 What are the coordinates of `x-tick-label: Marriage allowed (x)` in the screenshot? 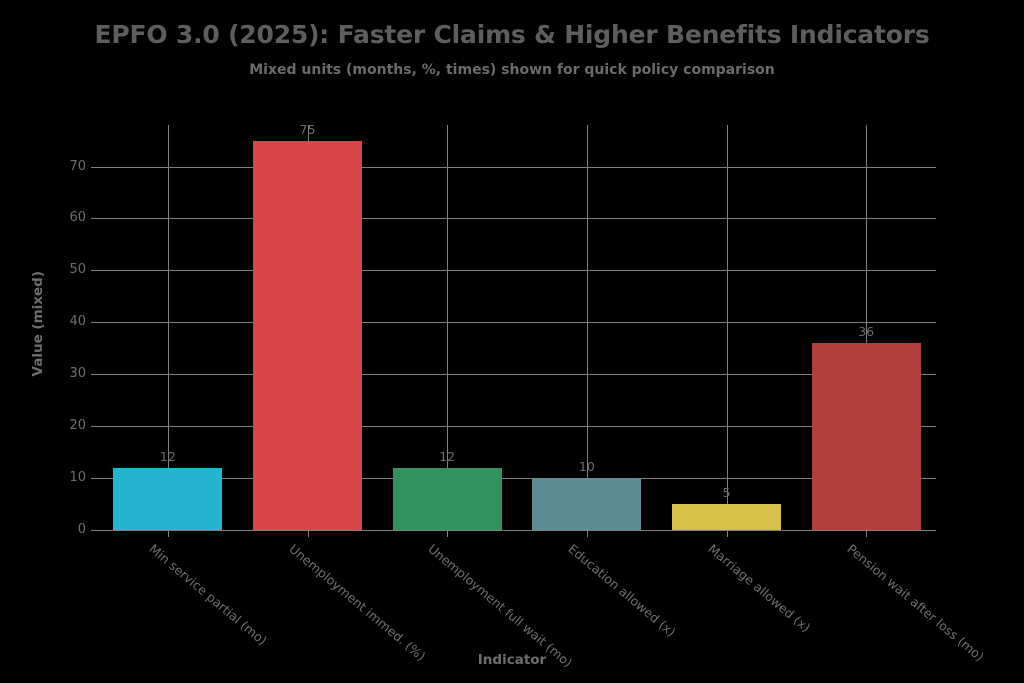 It's located at (758, 588).